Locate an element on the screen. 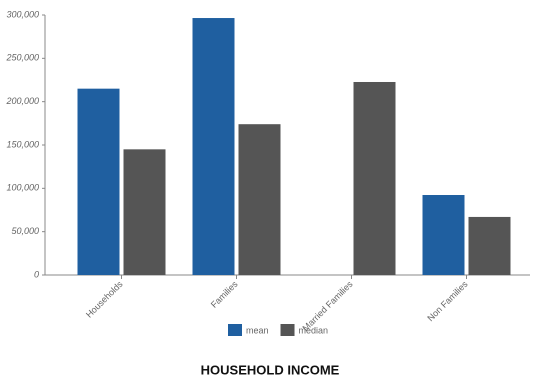 Image resolution: width=539 pixels, height=379 pixels. y-tick-label: 150,000 is located at coordinates (22, 144).